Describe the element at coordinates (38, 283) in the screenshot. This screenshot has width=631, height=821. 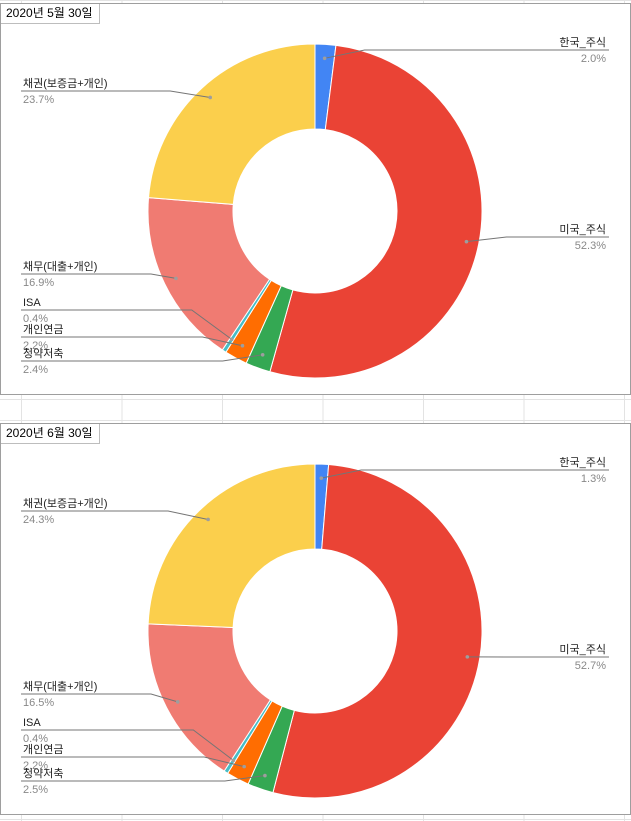
I see `slice-percent-label: 16.9%` at that location.